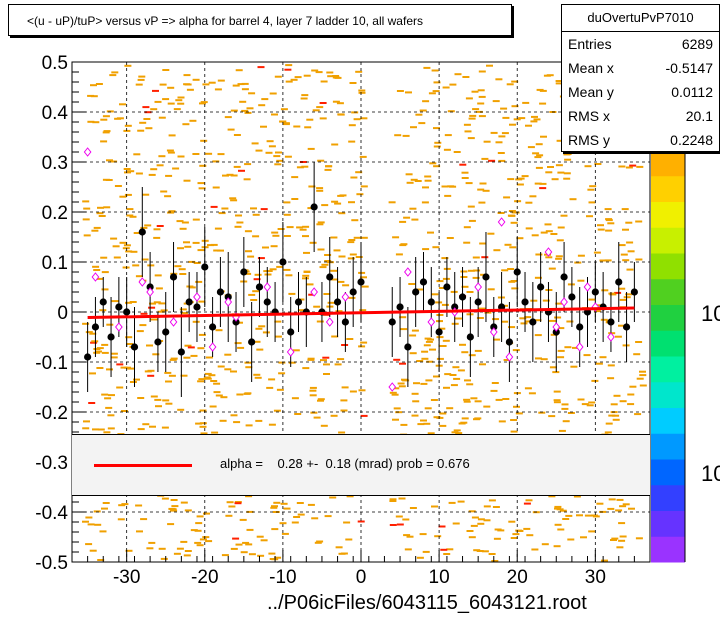  I want to click on stats-row-rms-y: RMS y 0.2248, so click(640, 140).